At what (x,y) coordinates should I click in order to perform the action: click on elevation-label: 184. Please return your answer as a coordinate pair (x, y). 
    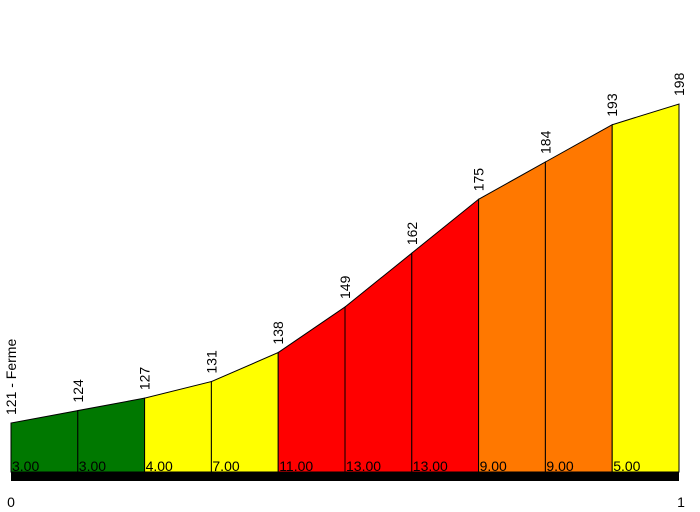
    Looking at the image, I should click on (545, 142).